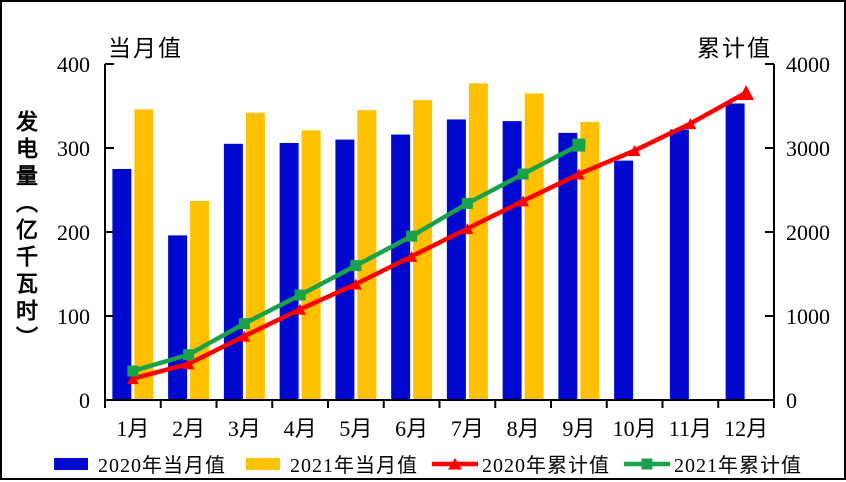 The width and height of the screenshot is (846, 482). Describe the element at coordinates (735, 251) in the screenshot. I see `bar-2020年当月值-12月` at that location.